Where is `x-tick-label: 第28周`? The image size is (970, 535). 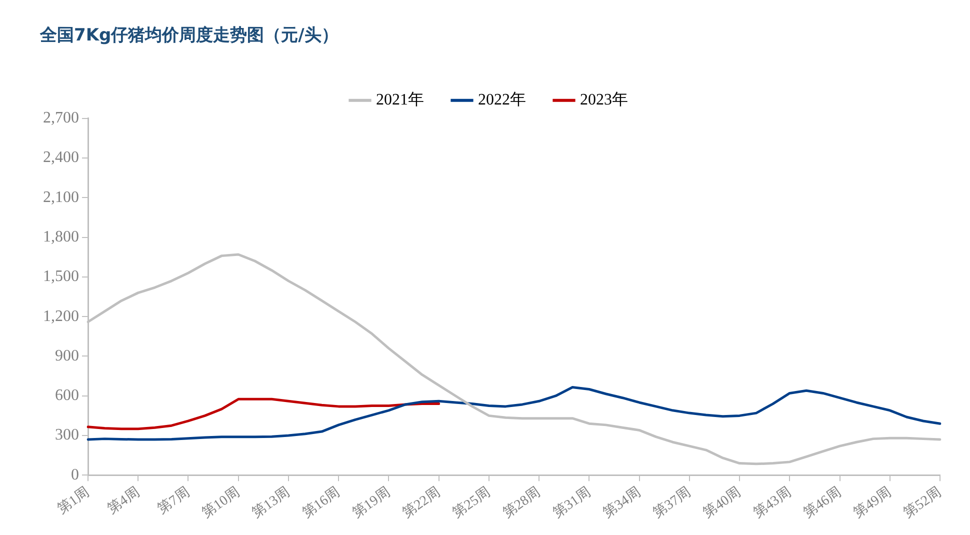
x-tick-label: 第28周 is located at coordinates (522, 503).